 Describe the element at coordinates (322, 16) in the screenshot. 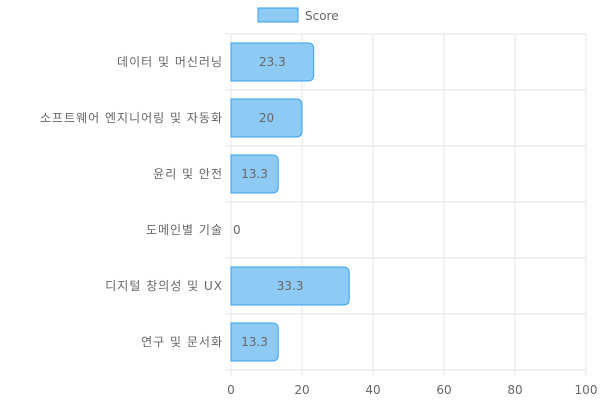

I see `legend-label: Score` at that location.